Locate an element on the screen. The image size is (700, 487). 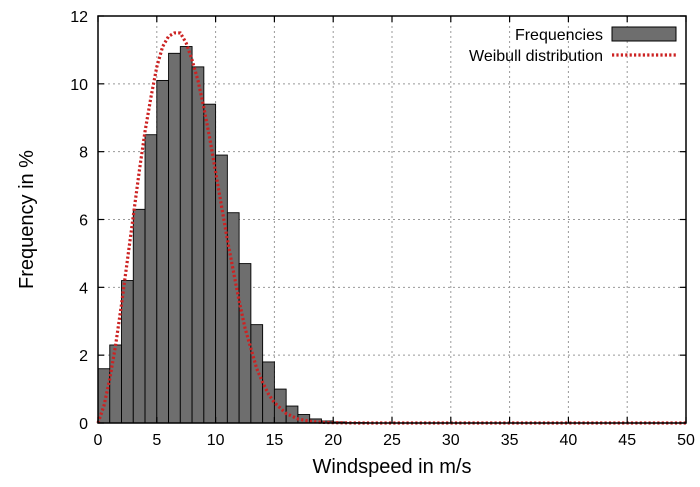
x-tick-label: 20 is located at coordinates (333, 440).